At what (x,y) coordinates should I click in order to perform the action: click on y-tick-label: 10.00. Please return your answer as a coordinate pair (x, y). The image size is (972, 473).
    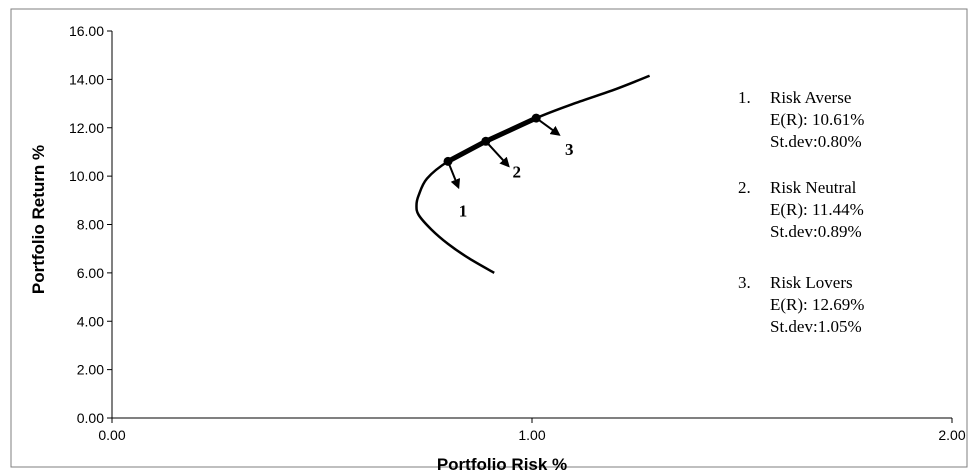
    Looking at the image, I should click on (86, 176).